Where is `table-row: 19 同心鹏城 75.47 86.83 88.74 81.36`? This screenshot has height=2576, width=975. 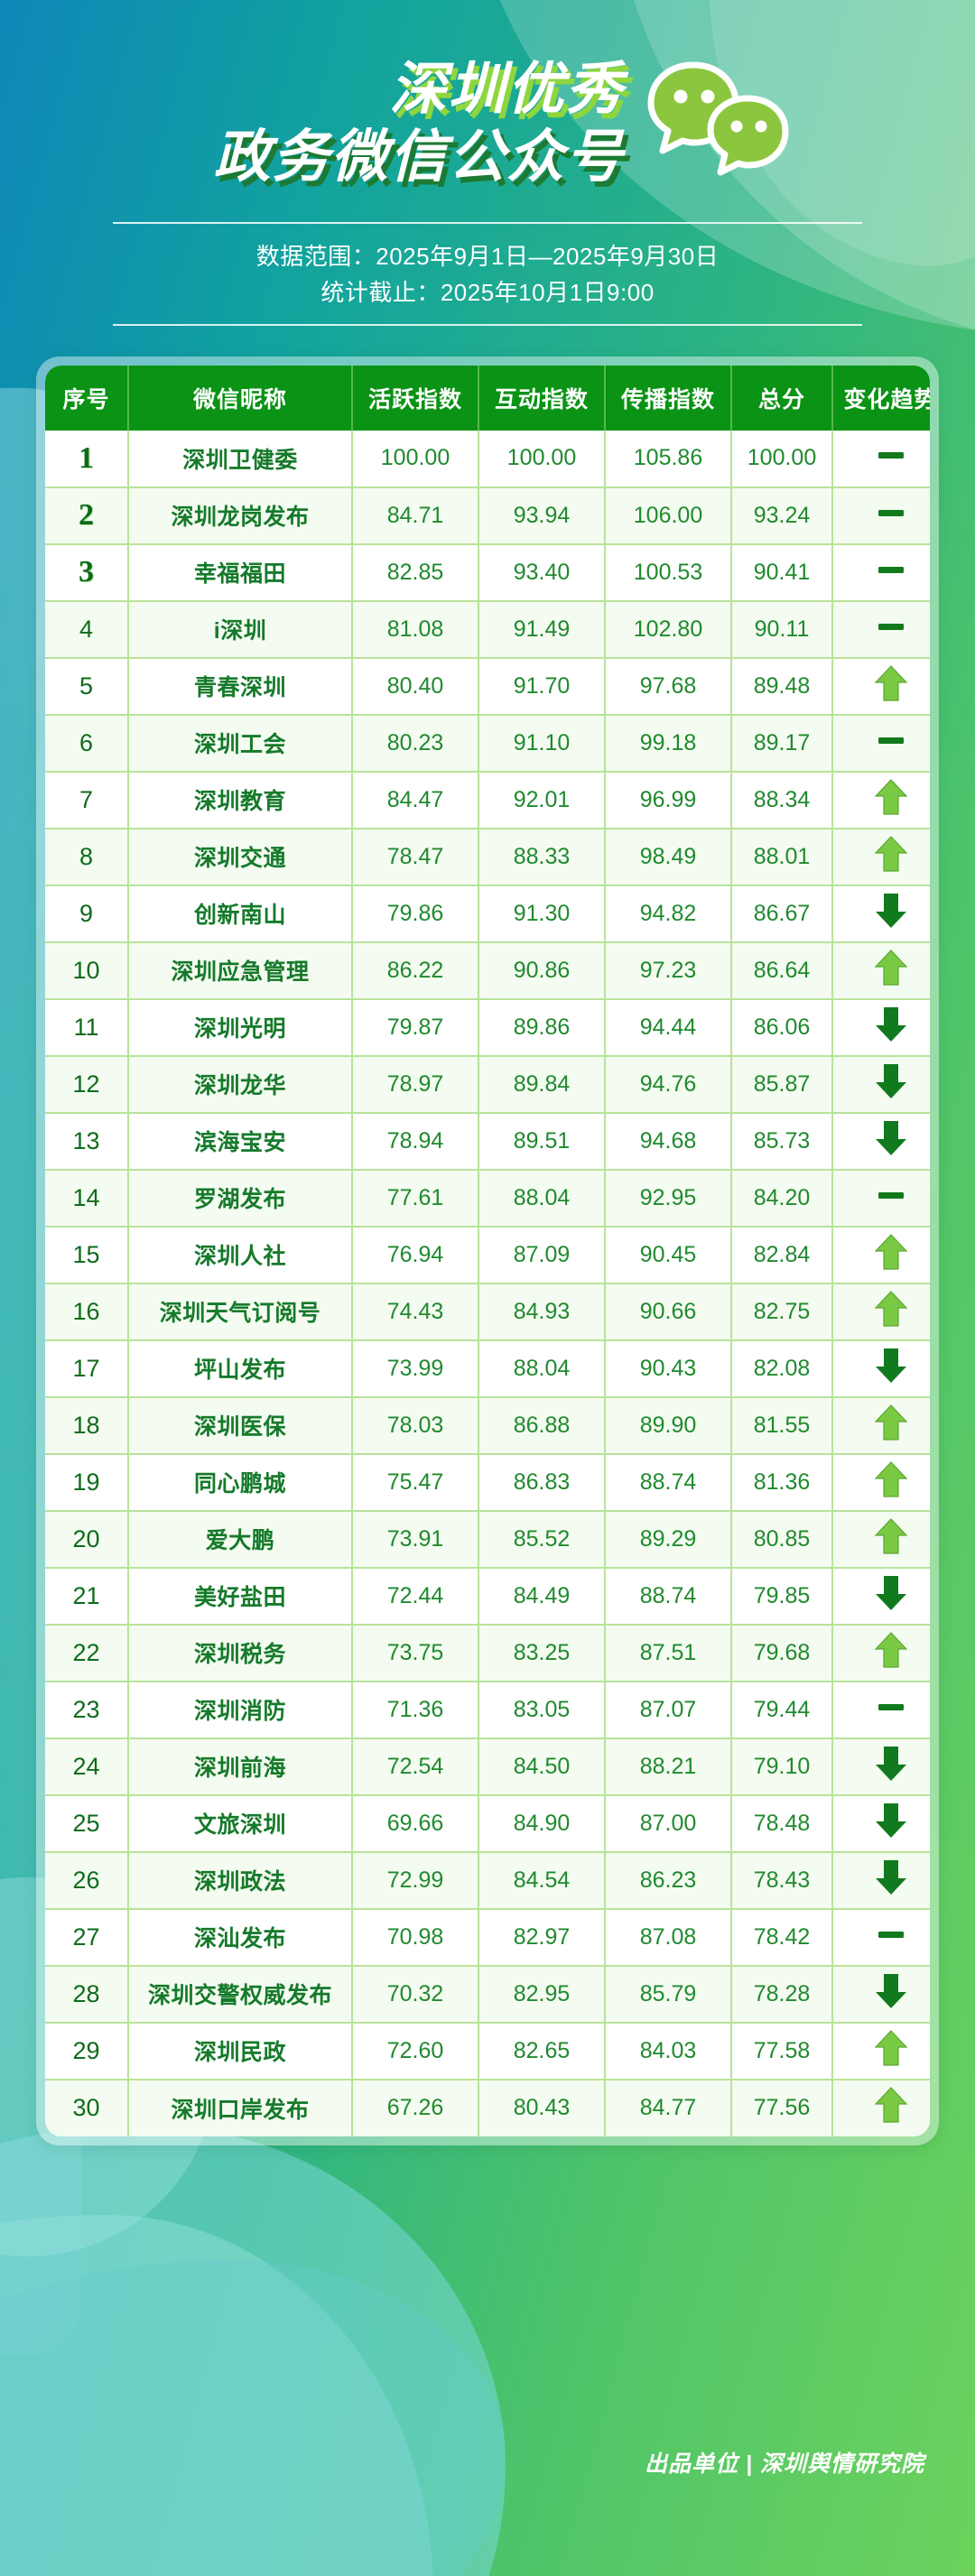
table-row: 19 同心鹏城 75.47 86.83 88.74 81.36 is located at coordinates (487, 1482).